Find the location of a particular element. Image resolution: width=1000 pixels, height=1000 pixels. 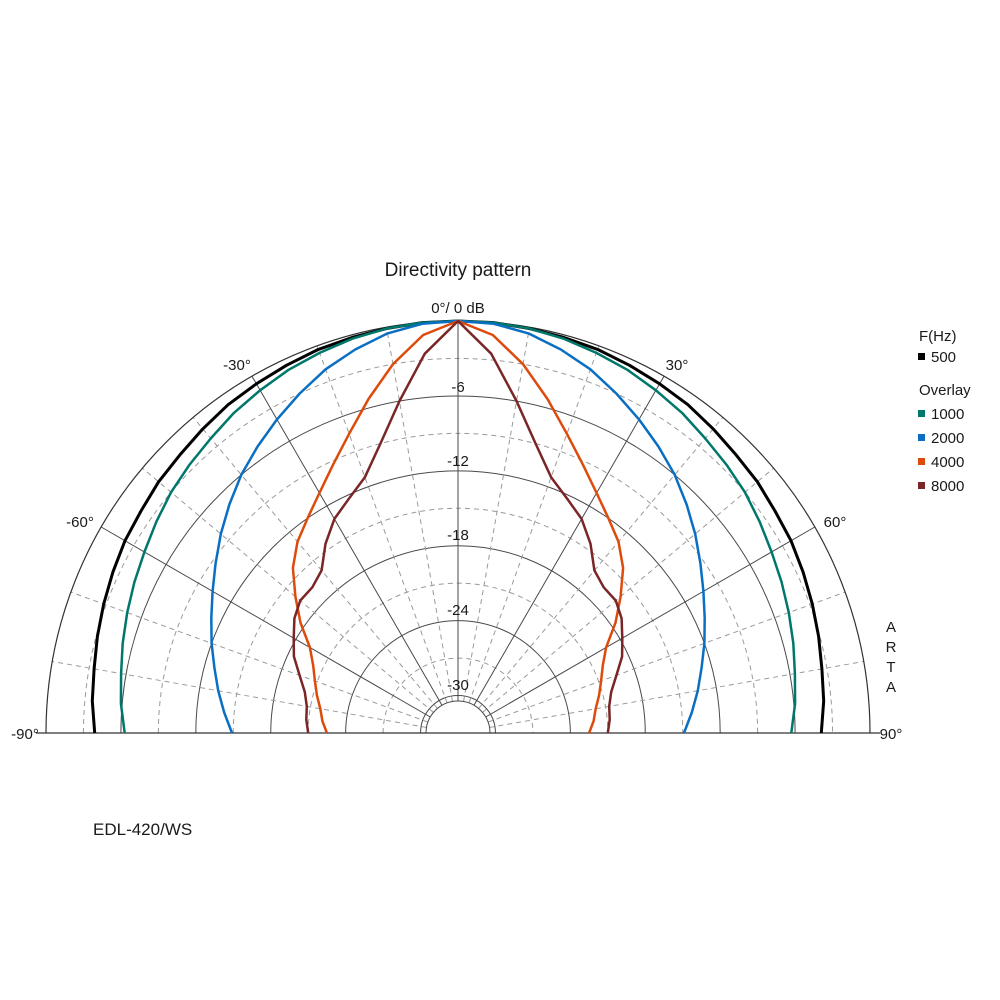

angle-label-neg90: -90° is located at coordinates (25, 734).